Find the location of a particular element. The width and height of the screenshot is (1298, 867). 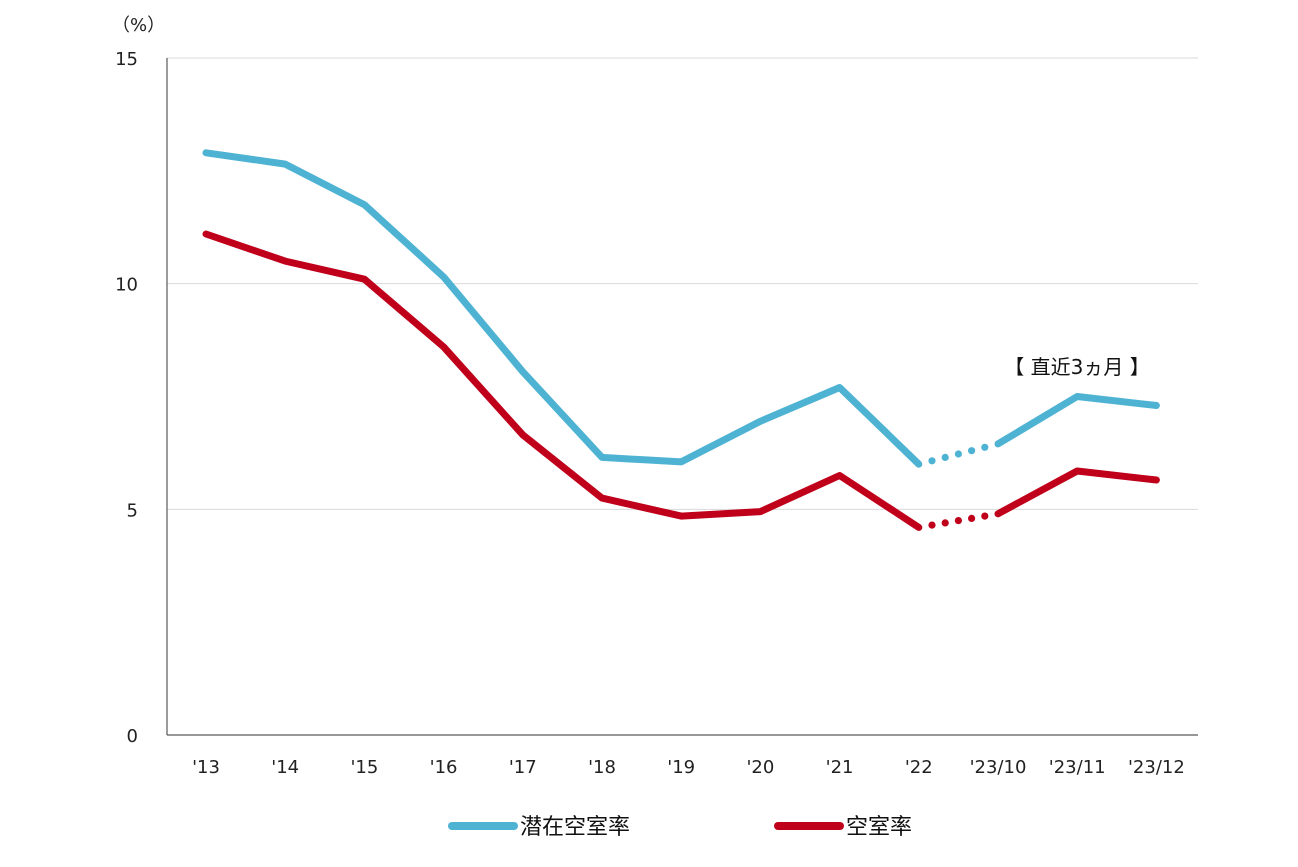

y-tick-label: 0 is located at coordinates (132, 736).